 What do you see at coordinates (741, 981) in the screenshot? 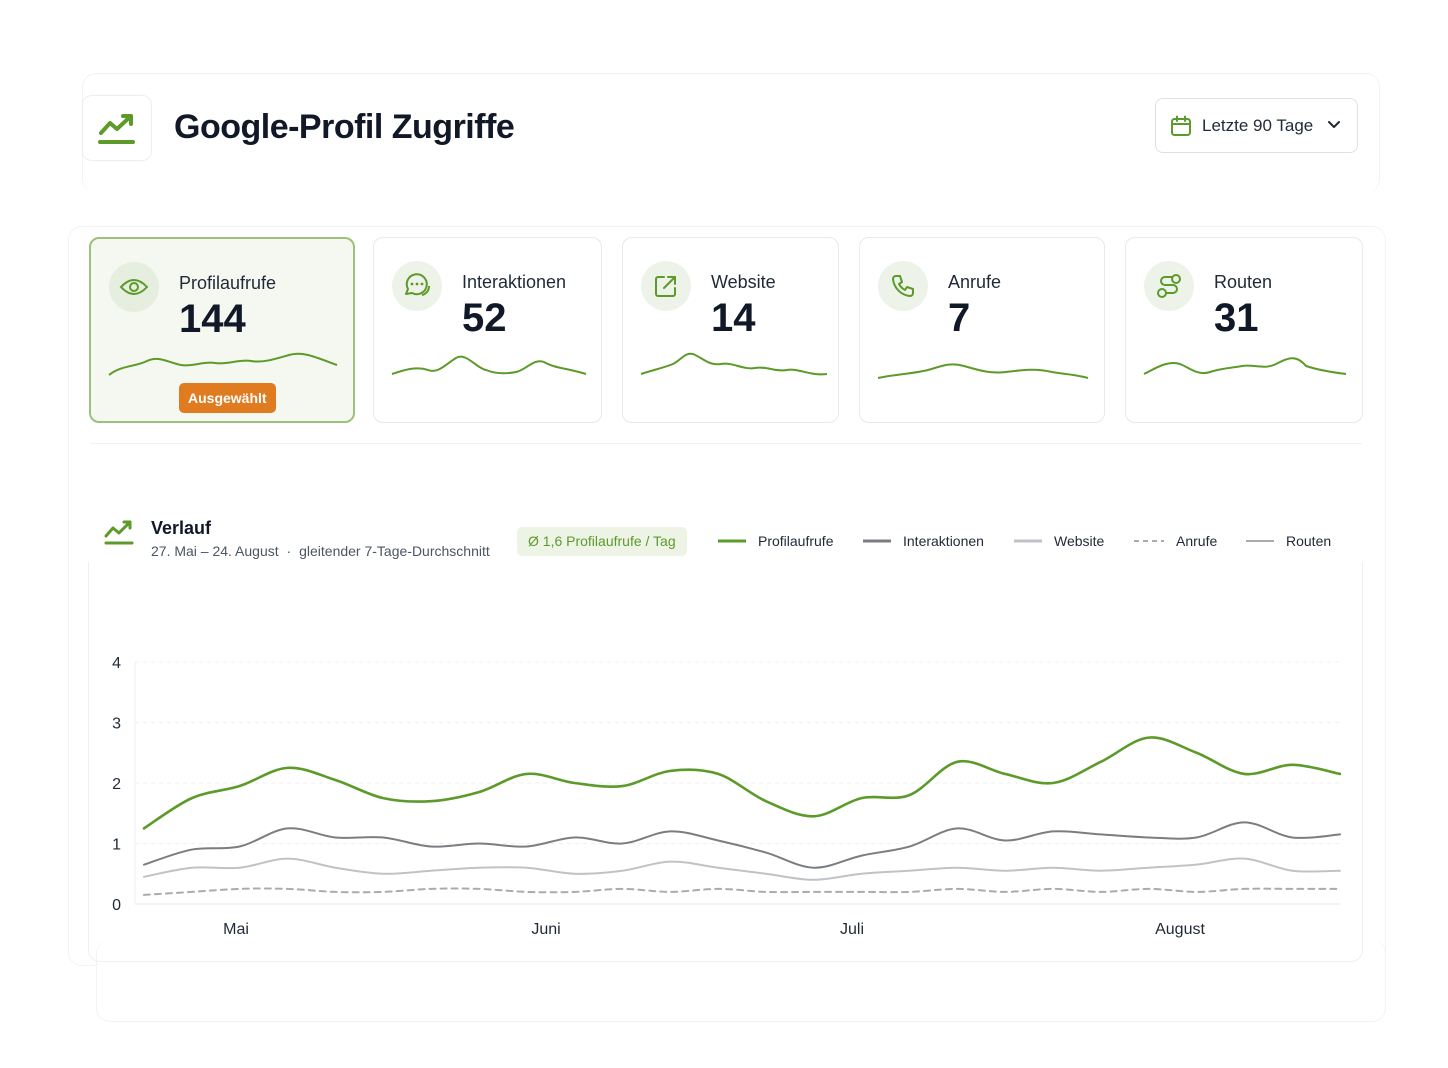
I see `footer-panel` at bounding box center [741, 981].